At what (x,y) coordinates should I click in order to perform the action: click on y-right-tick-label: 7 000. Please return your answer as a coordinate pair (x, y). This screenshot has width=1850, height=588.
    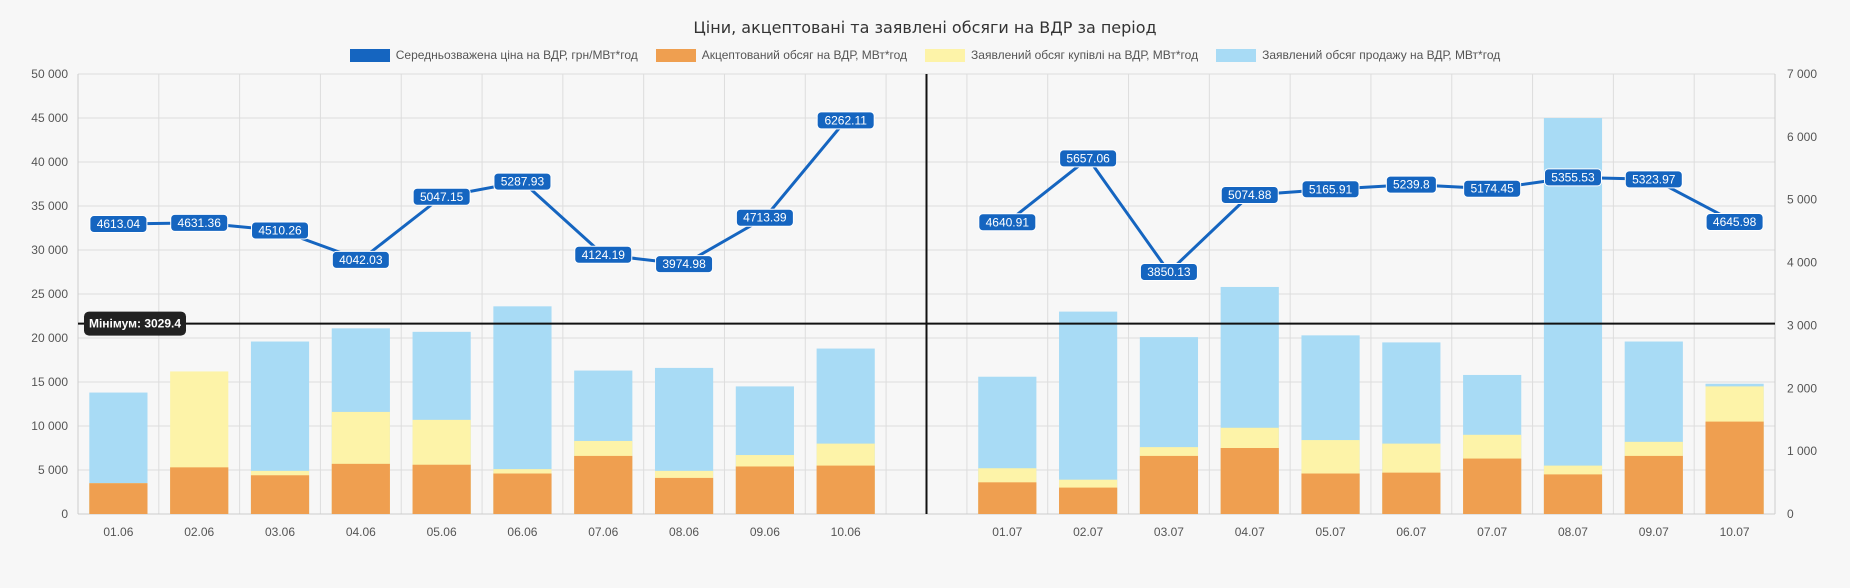
    Looking at the image, I should click on (1802, 74).